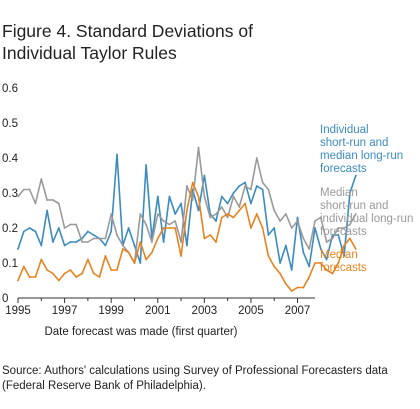 This screenshot has width=420, height=409. Describe the element at coordinates (366, 219) in the screenshot. I see `legend-entry-2-line-3: individual long-run` at that location.